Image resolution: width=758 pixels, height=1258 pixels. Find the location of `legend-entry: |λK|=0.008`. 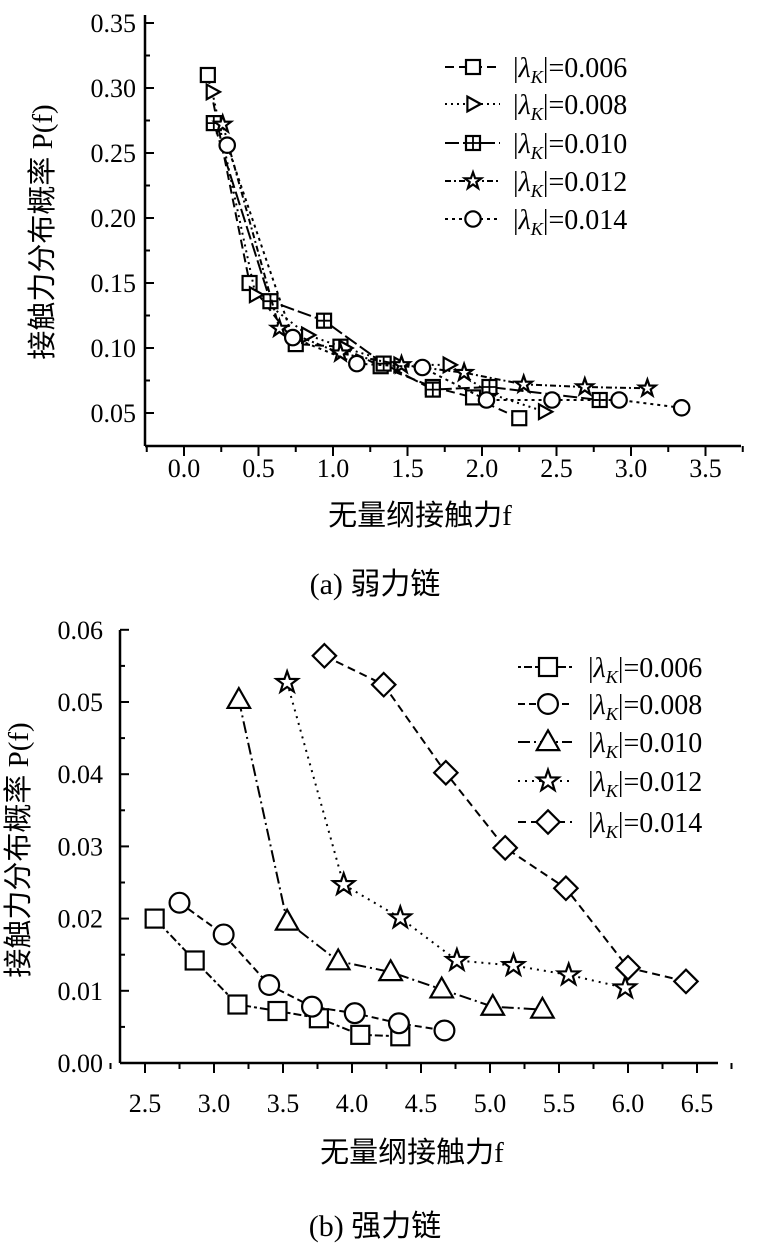

legend-entry: |λK|=0.008 is located at coordinates (536, 107).